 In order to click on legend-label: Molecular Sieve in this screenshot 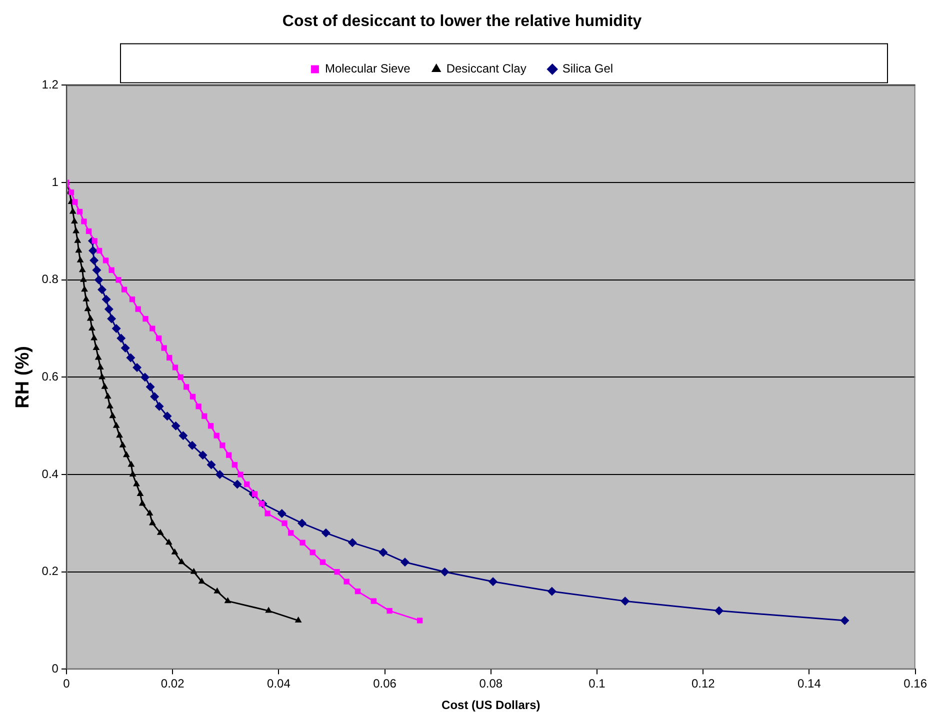, I will do `click(367, 69)`.